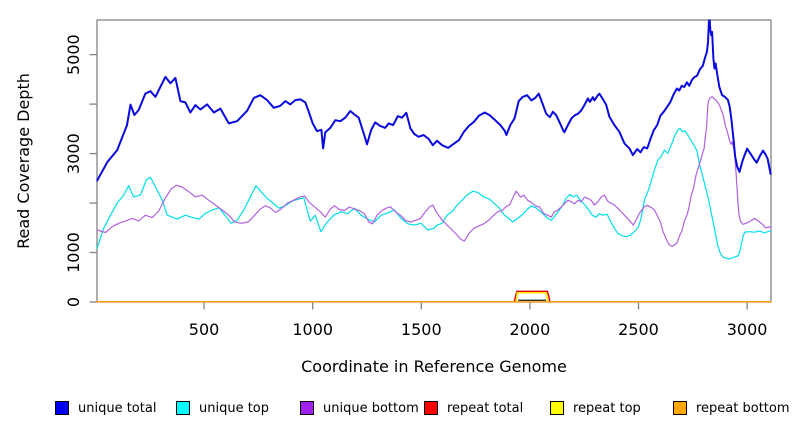  I want to click on x-tick-label: 1500, so click(421, 329).